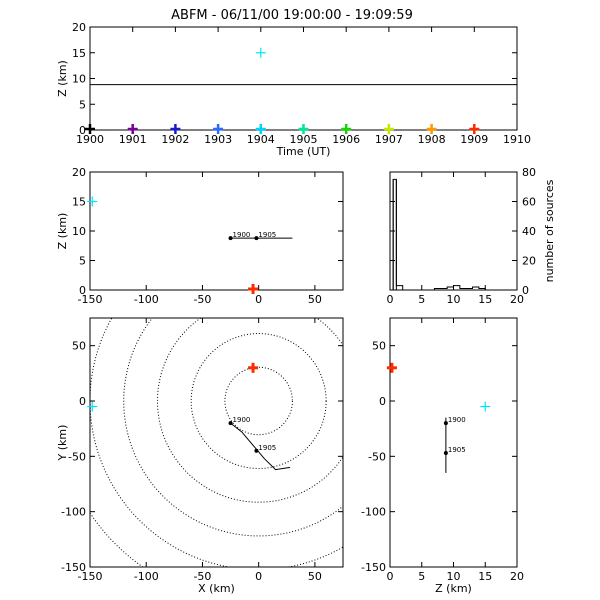 This screenshot has width=600, height=600. Describe the element at coordinates (90, 139) in the screenshot. I see `time_height-xtick-label: 1900` at that location.